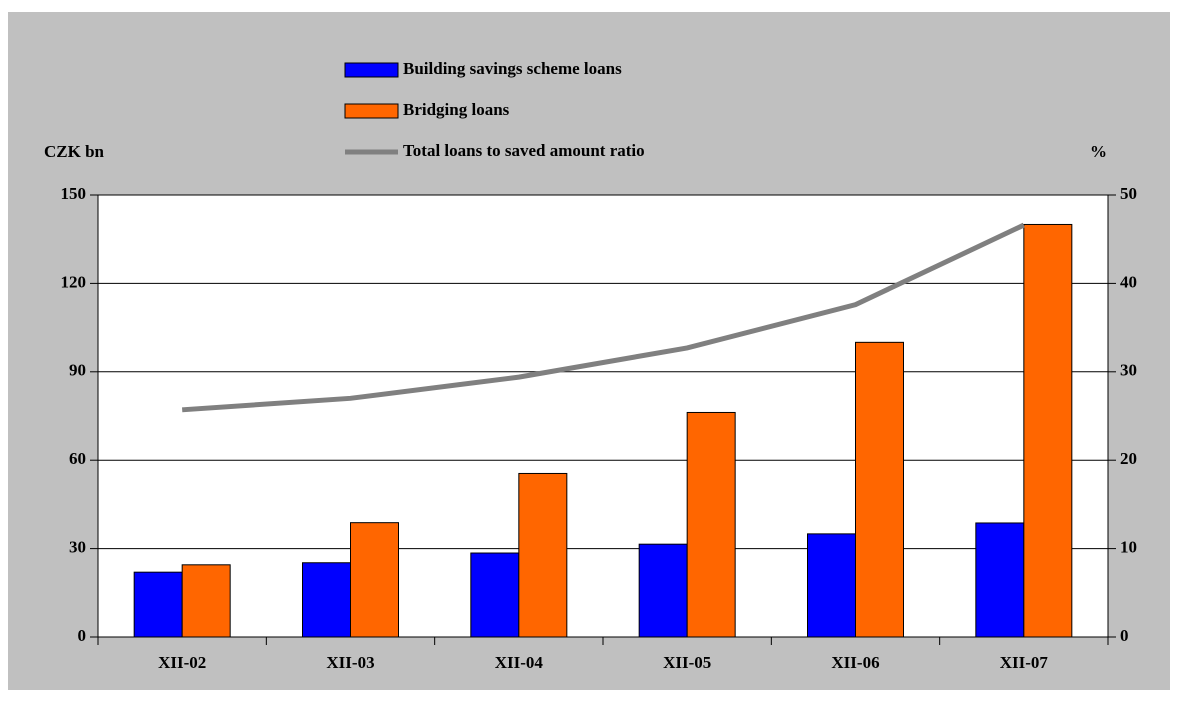 This screenshot has width=1179, height=702. I want to click on y-axis-title: CZK bn, so click(74, 151).